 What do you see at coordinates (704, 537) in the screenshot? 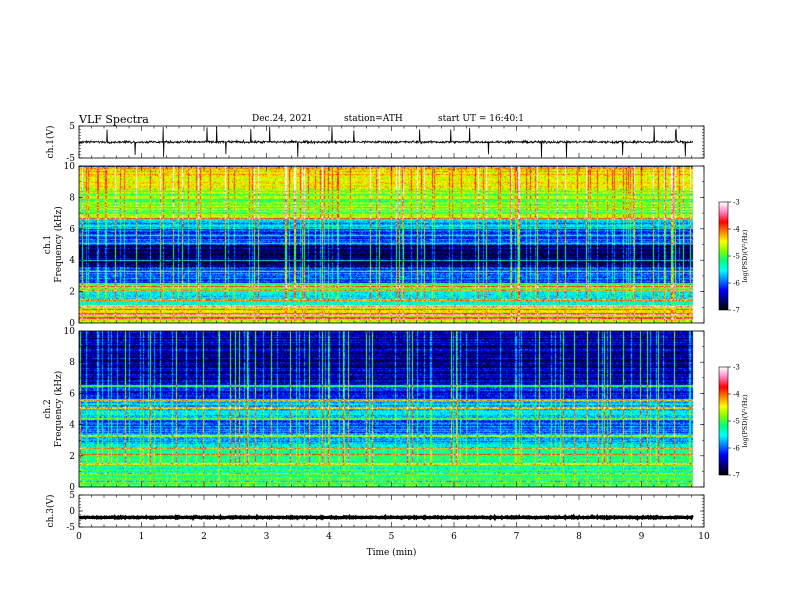
I see `x-tick-label: 10` at bounding box center [704, 537].